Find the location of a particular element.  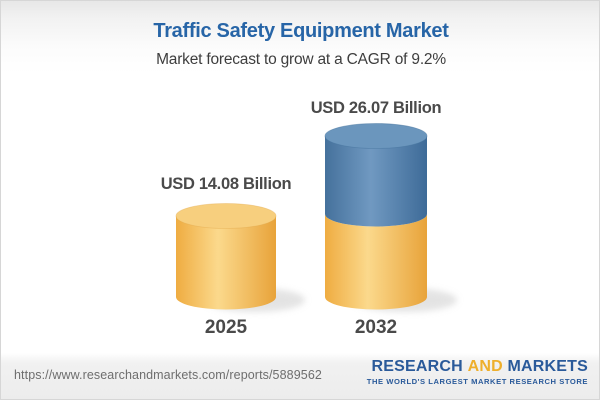

axis-label-2025: 2025 is located at coordinates (226, 327).